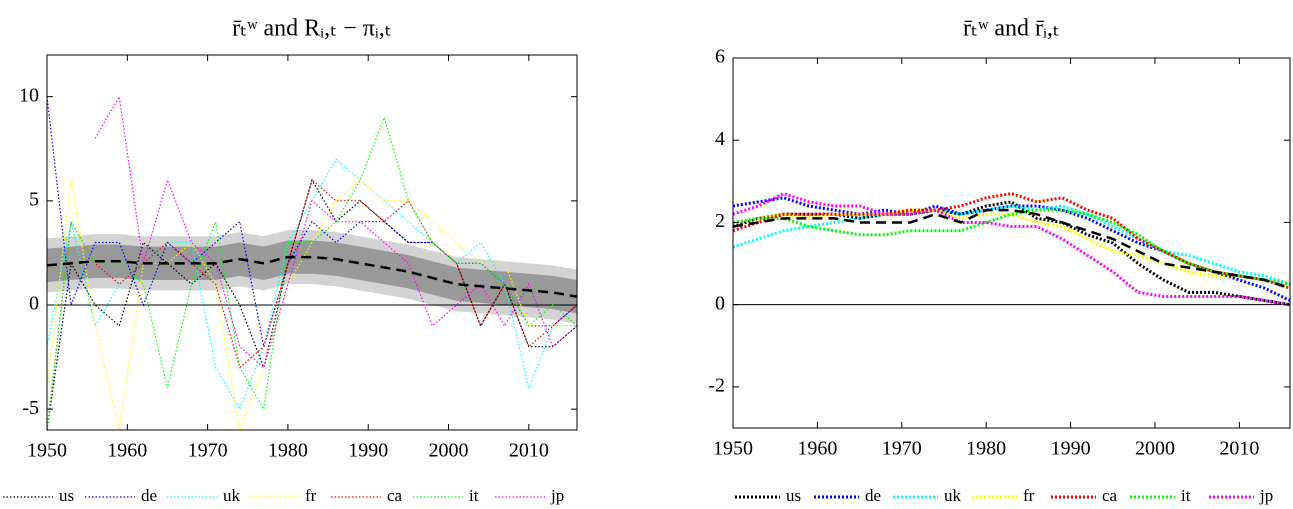 This screenshot has height=509, width=1293. What do you see at coordinates (716, 385) in the screenshot?
I see `y-tick-label: -2` at bounding box center [716, 385].